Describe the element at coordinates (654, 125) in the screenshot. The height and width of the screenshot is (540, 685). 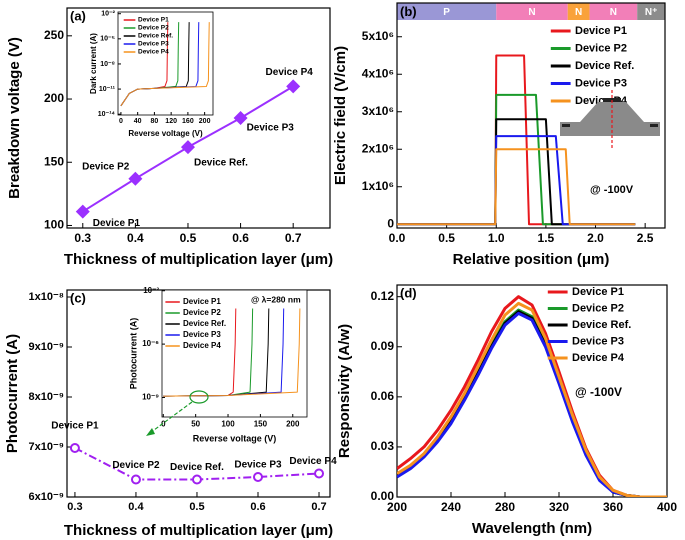
I see `schematic-contact` at that location.